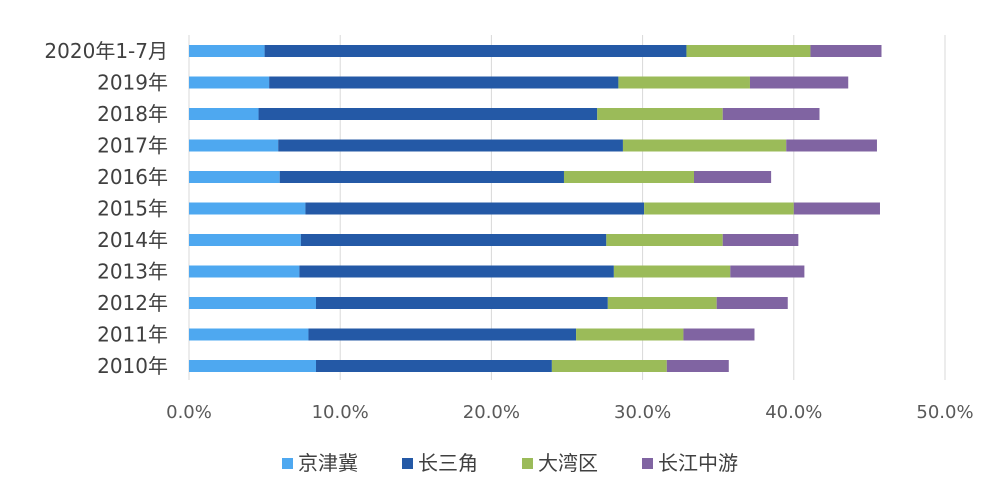  Describe the element at coordinates (132, 272) in the screenshot. I see `category-label: 2013年` at that location.